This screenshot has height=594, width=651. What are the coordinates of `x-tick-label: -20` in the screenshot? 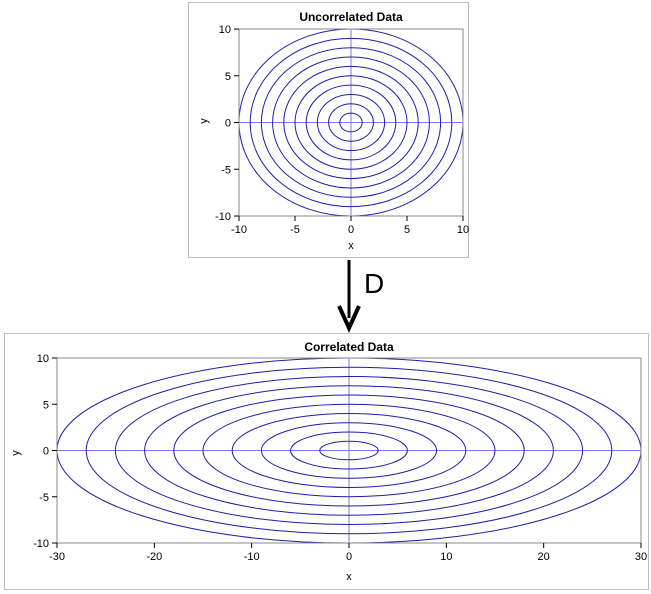 It's located at (154, 557).